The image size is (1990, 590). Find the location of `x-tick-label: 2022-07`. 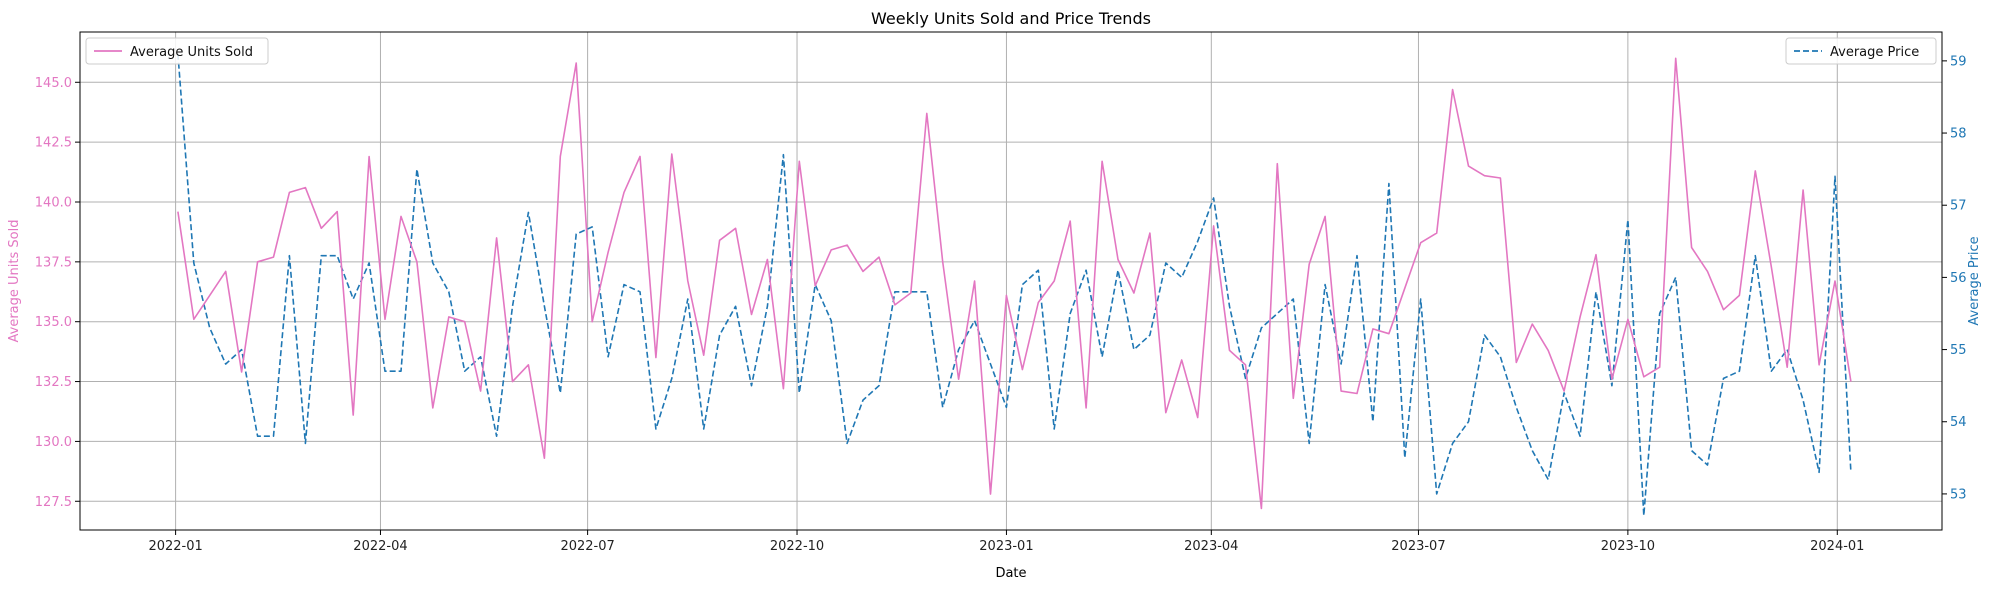

x-tick-label: 2022-07 is located at coordinates (587, 546).